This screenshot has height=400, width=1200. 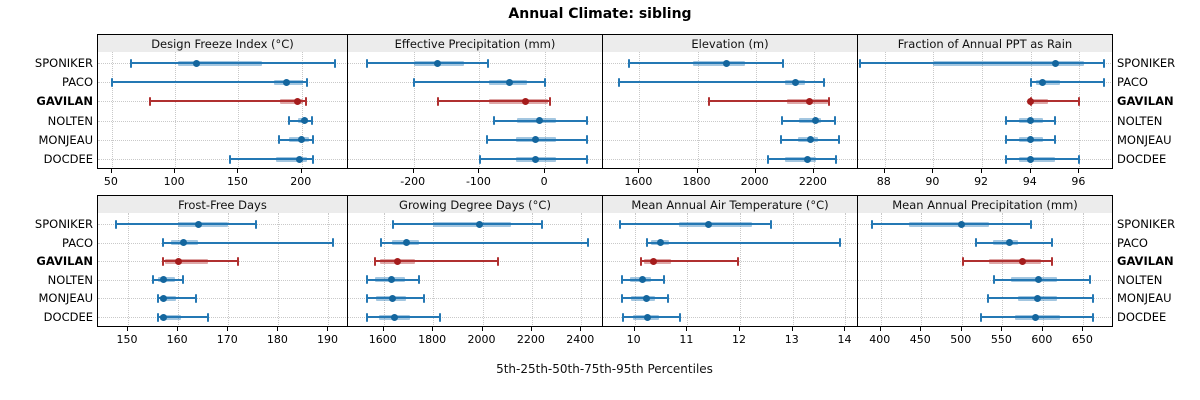 I want to click on tick-label: 94, so click(x=1029, y=181).